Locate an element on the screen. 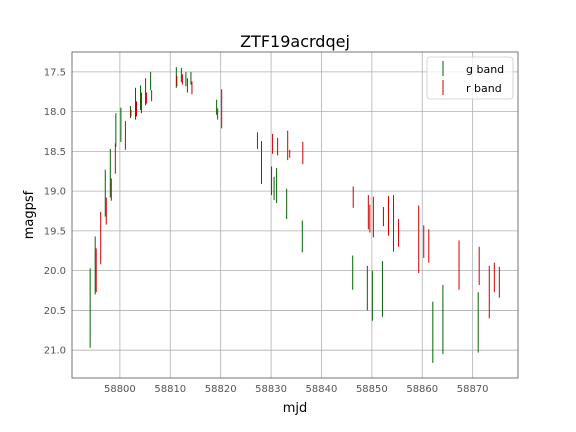 This screenshot has width=576, height=432. y-tick-label: 21.0 is located at coordinates (55, 351).